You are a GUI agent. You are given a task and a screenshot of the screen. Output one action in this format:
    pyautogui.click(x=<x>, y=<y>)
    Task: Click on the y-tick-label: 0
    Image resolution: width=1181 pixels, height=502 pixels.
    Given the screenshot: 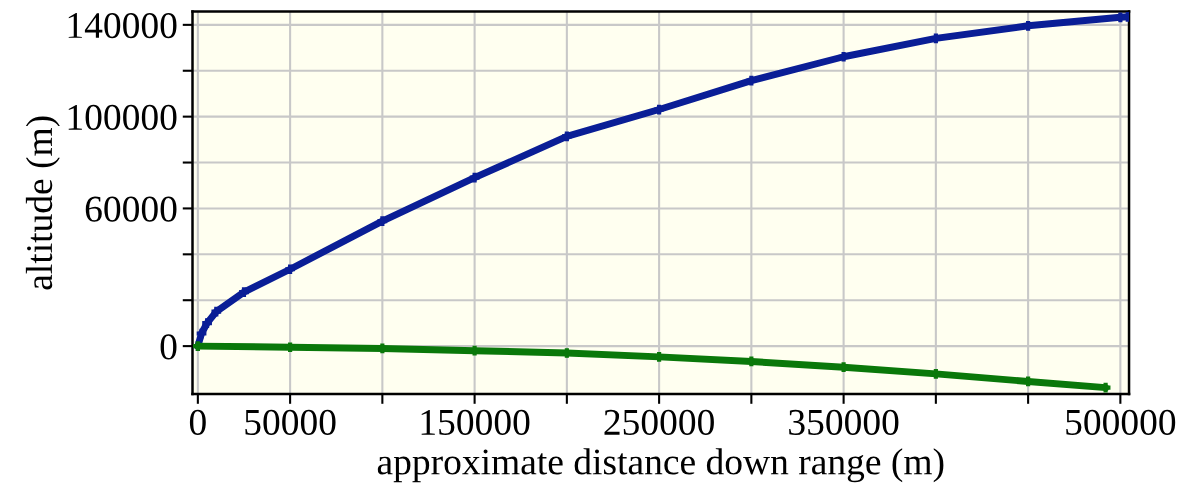 What is the action you would take?
    pyautogui.click(x=168, y=347)
    